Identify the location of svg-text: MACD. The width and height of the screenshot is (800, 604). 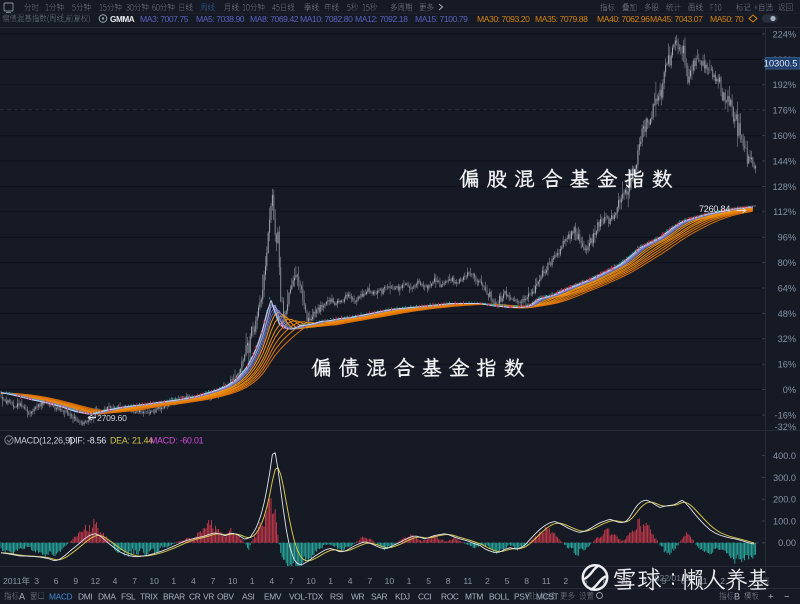
(61, 597).